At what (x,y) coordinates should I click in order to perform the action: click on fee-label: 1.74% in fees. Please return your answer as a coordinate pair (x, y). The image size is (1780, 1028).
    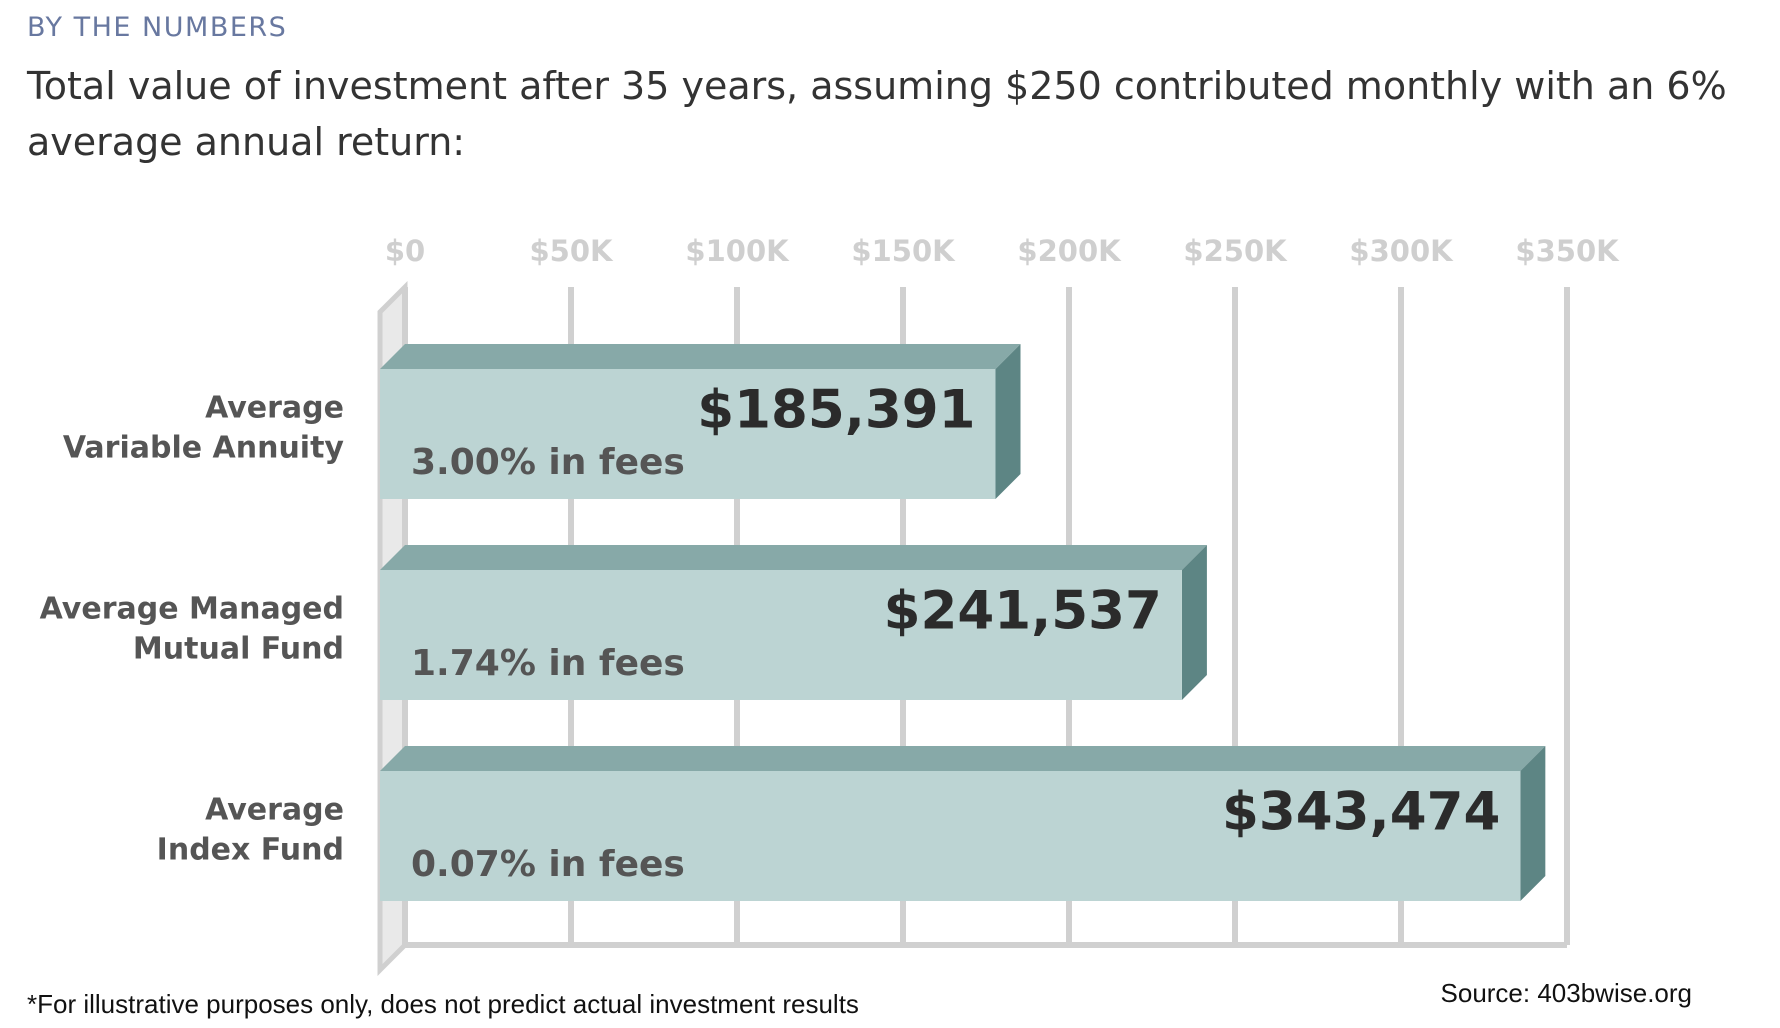
    Looking at the image, I should click on (548, 663).